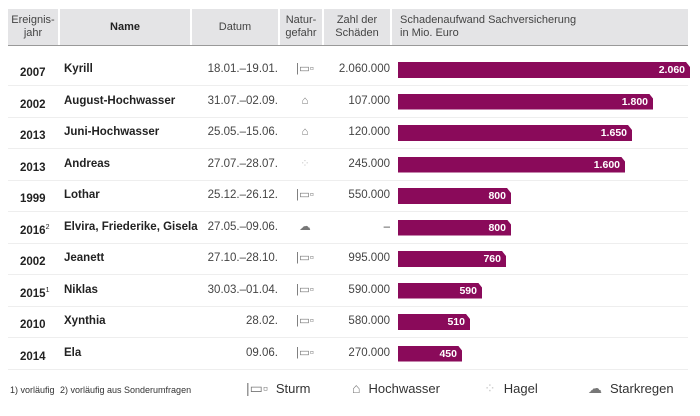  I want to click on event-name: August-Hochwasser, so click(120, 100).